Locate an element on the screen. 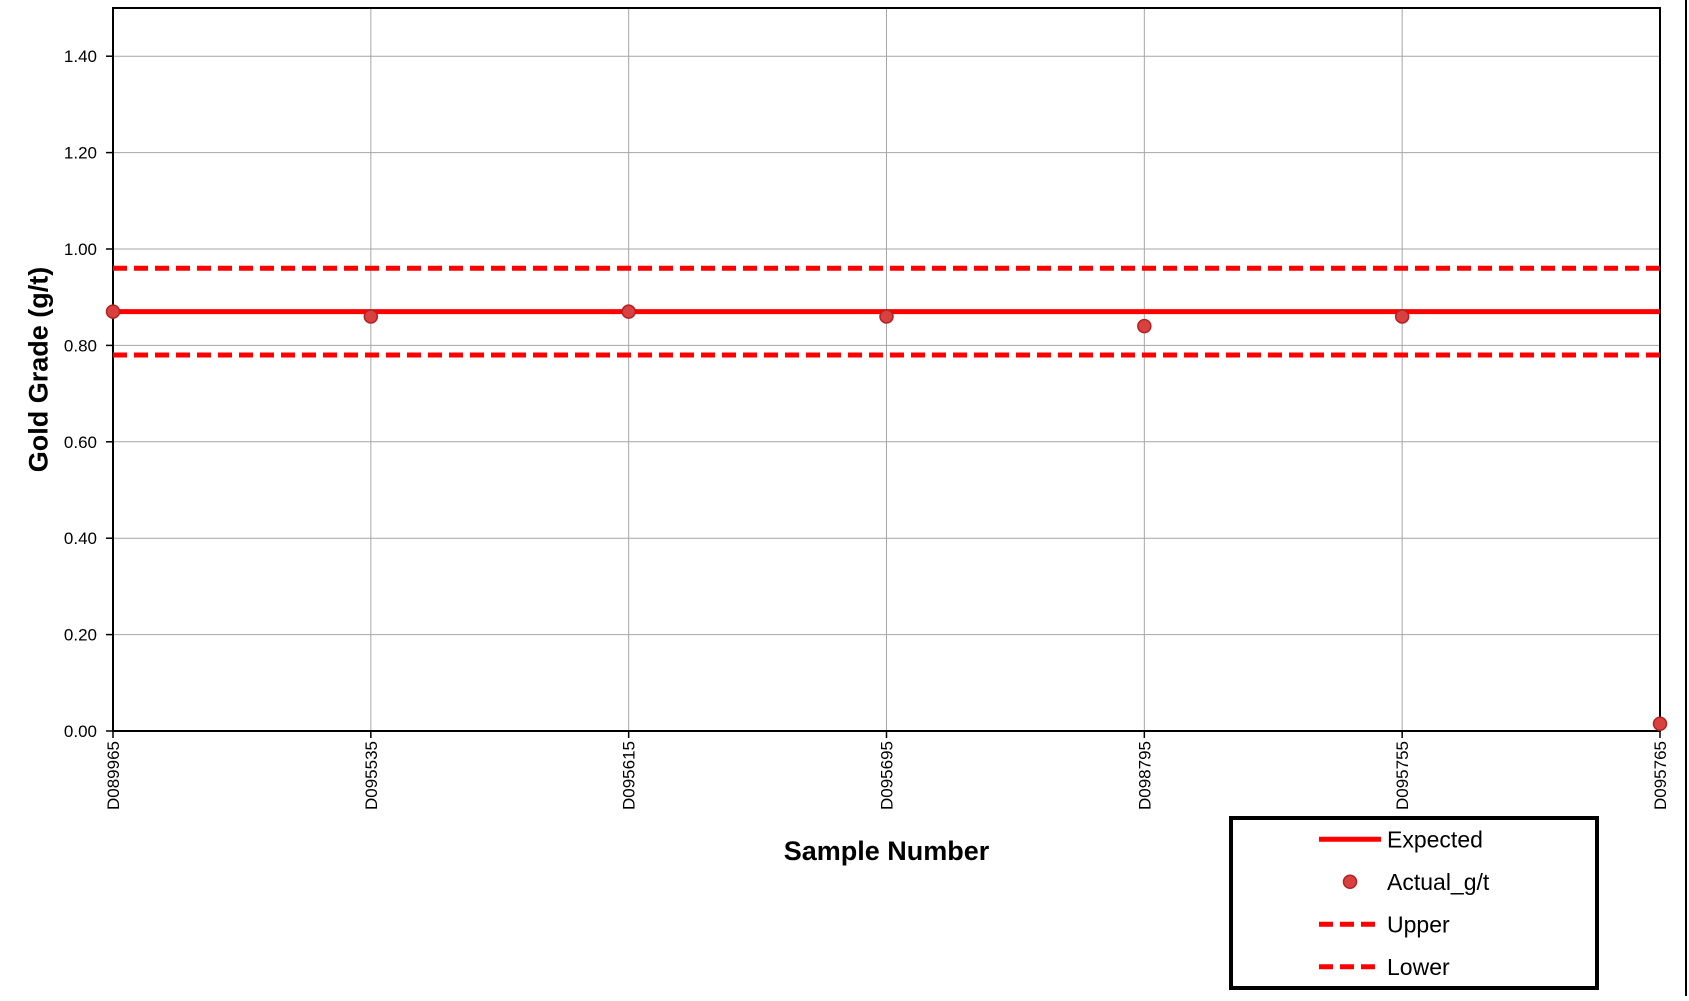  y-tick-label: 0.60 is located at coordinates (80, 442).